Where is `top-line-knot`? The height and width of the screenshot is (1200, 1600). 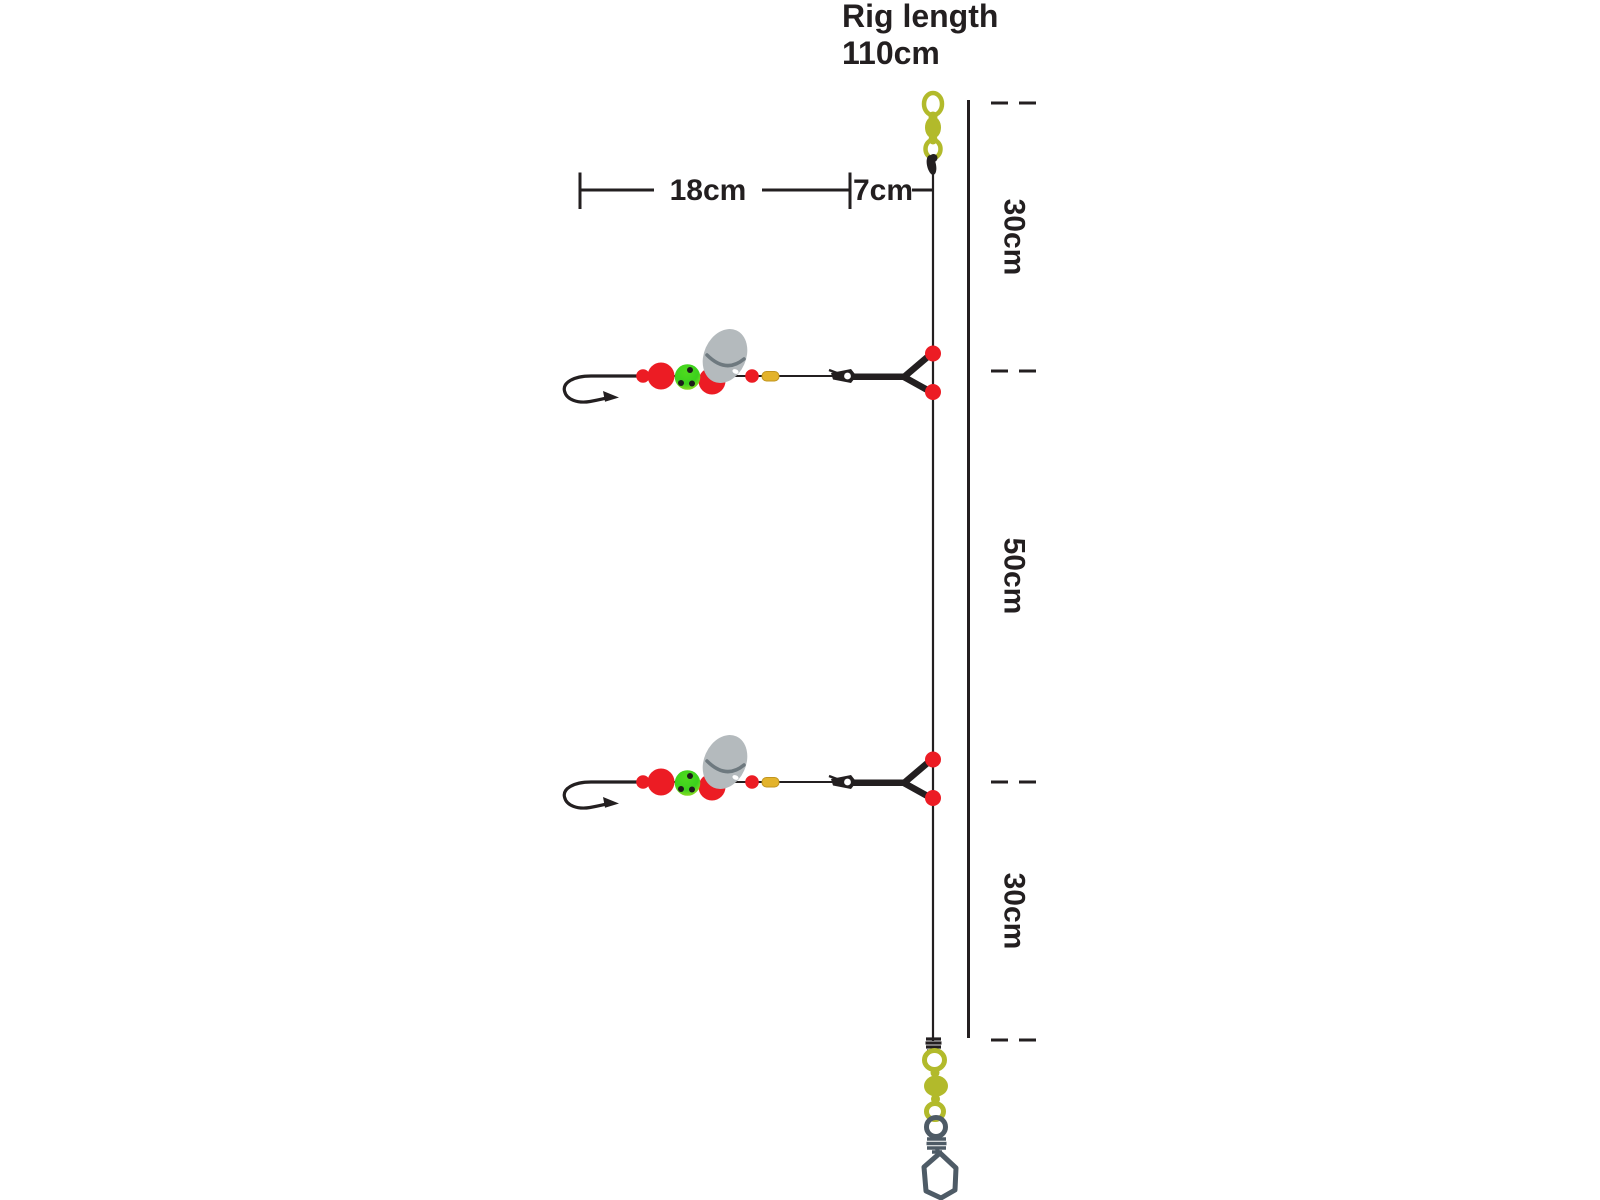 top-line-knot is located at coordinates (932, 164).